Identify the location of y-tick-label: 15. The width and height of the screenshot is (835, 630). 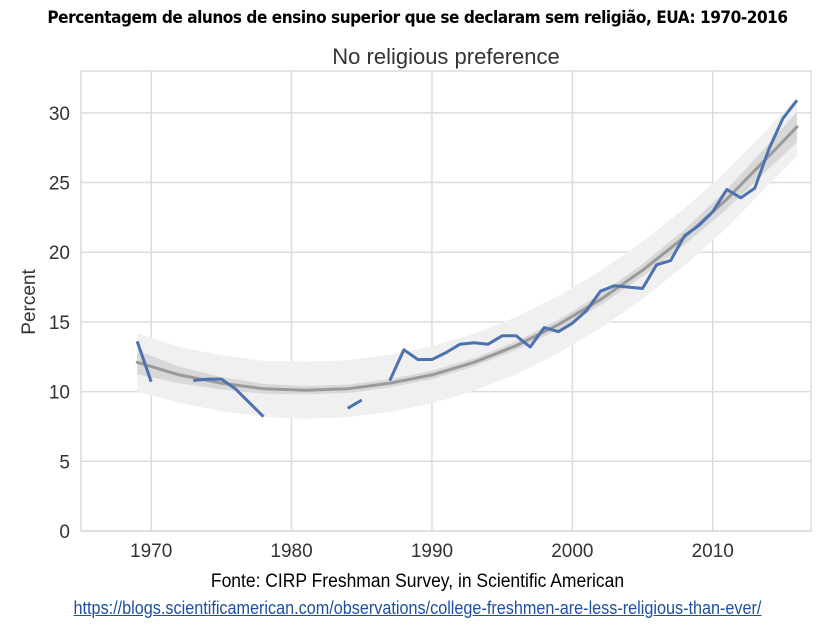
(59, 323).